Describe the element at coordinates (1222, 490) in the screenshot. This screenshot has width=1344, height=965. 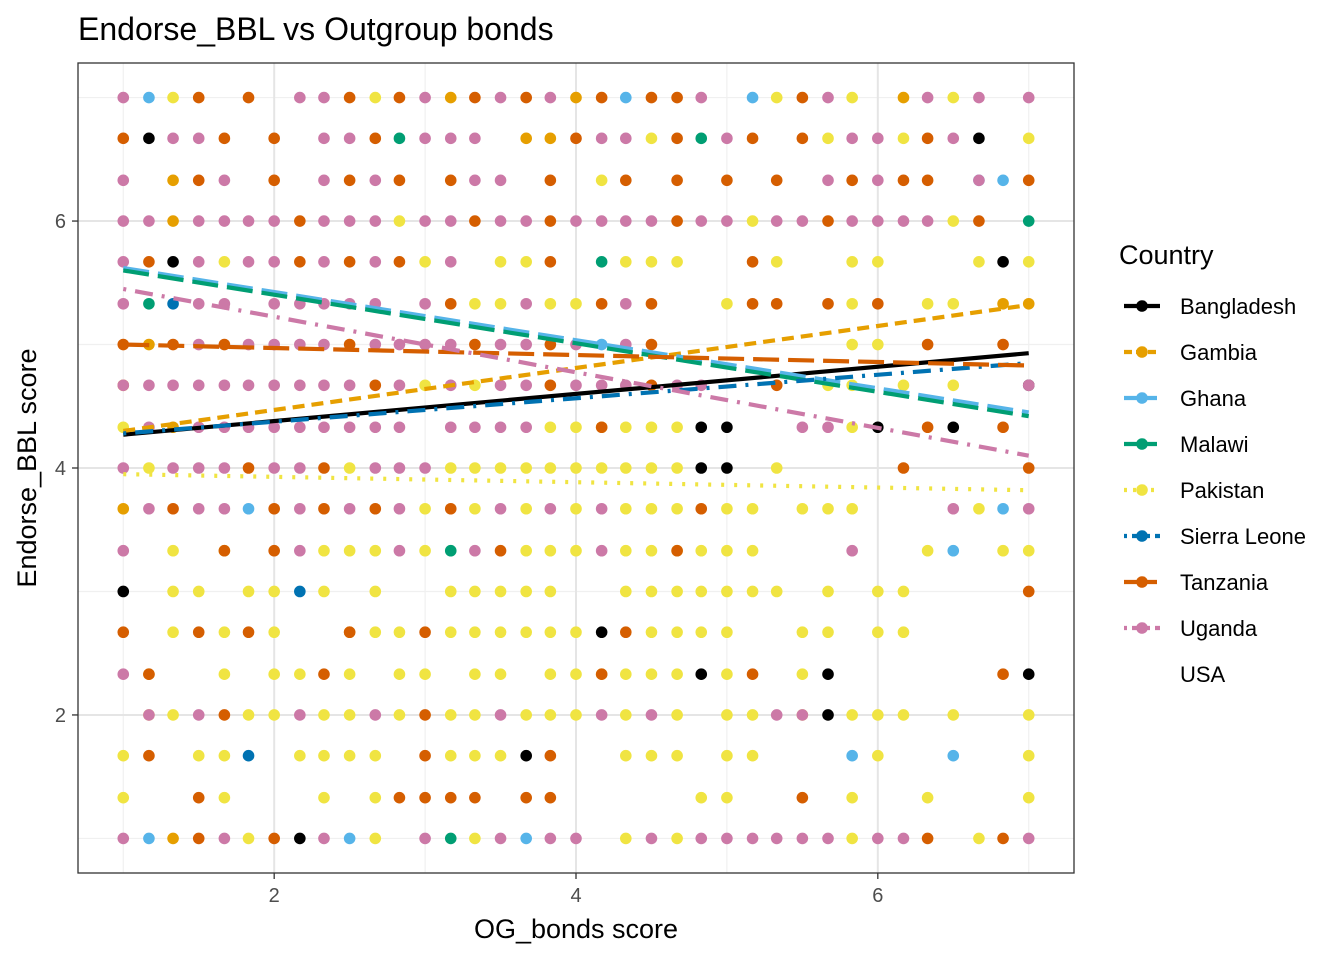
I see `legend-label-pakistan: Pakistan` at that location.